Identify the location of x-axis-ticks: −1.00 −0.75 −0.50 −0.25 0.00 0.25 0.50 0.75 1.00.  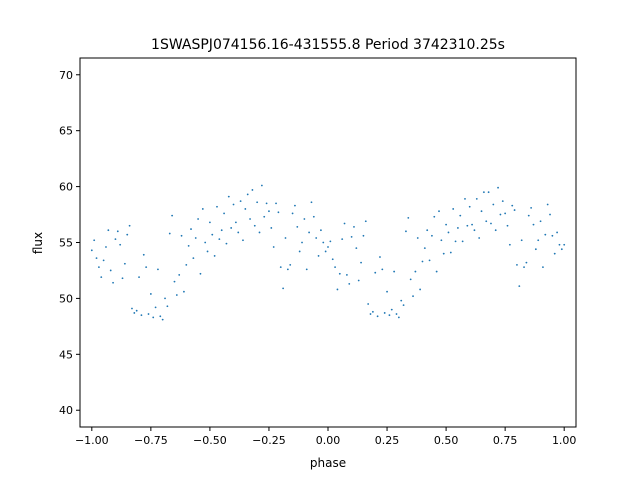
(325, 437).